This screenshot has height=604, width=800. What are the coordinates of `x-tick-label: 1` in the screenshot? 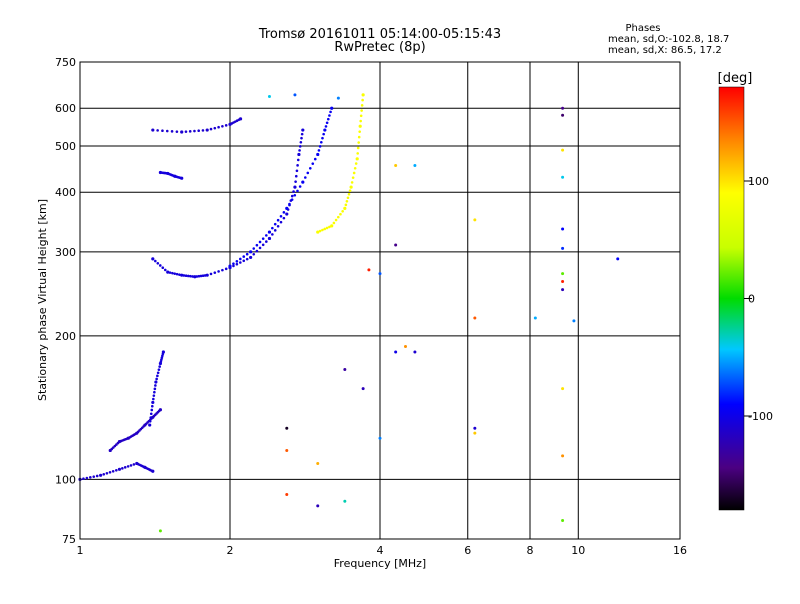 It's located at (80, 550).